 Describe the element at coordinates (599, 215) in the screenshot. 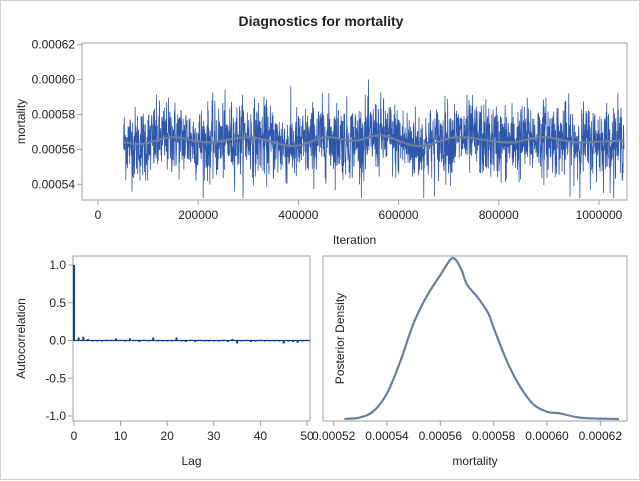

I see `x-tick-label: 1000000` at that location.